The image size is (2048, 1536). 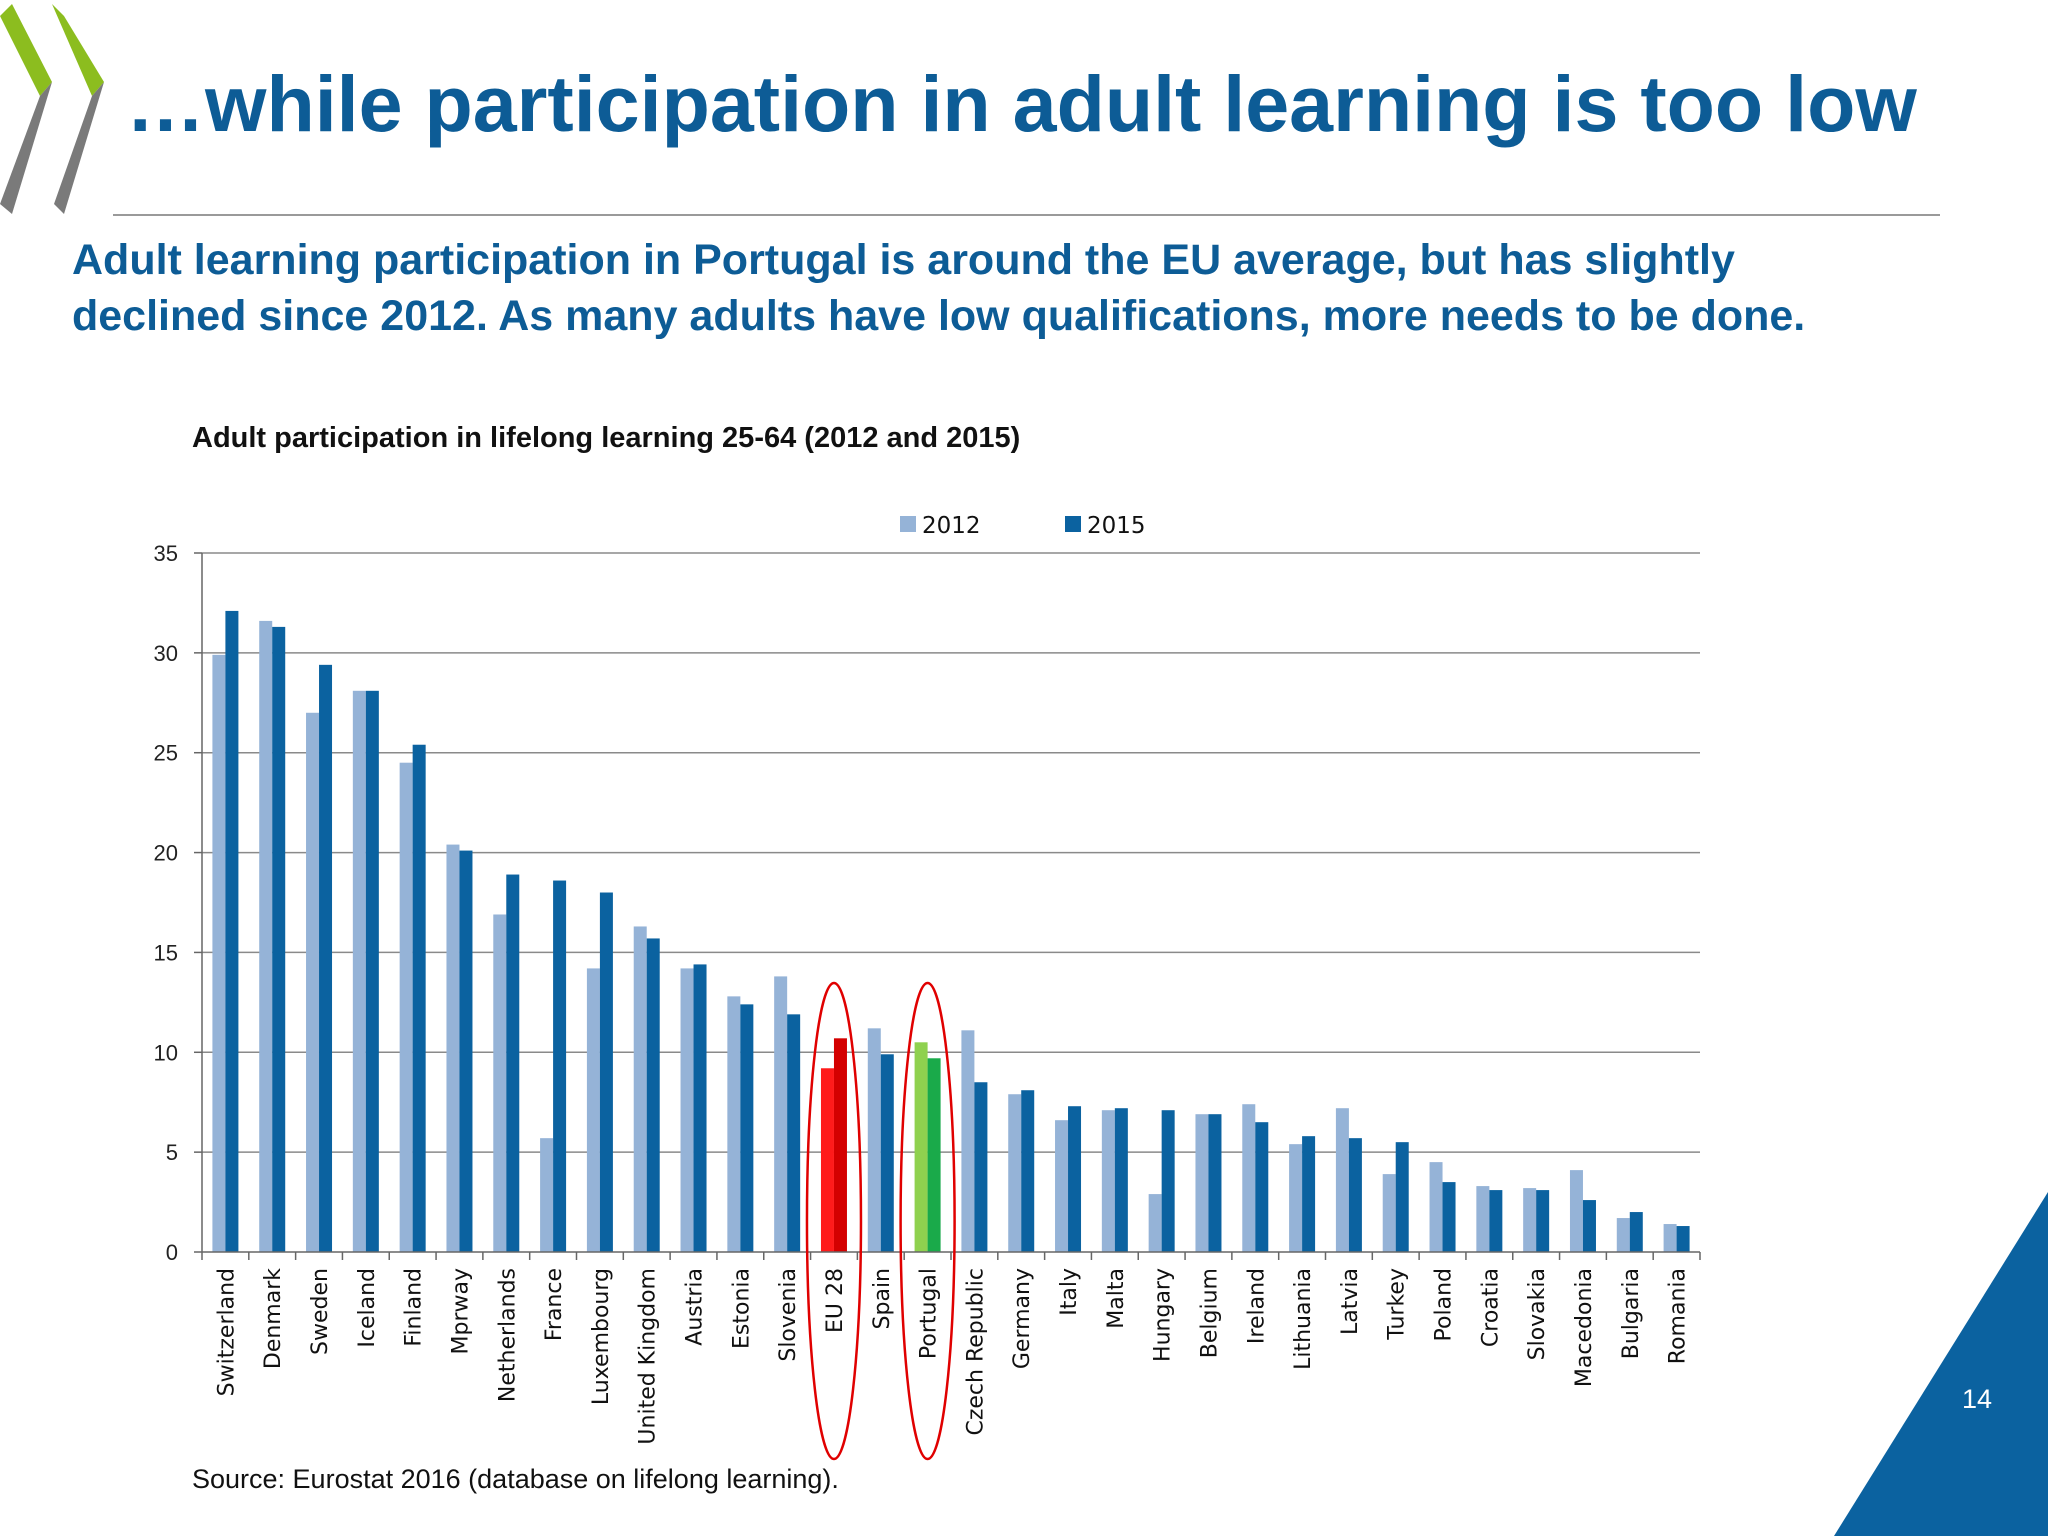 I want to click on x-label-united-kingdom: United Kingdom, so click(x=648, y=1356).